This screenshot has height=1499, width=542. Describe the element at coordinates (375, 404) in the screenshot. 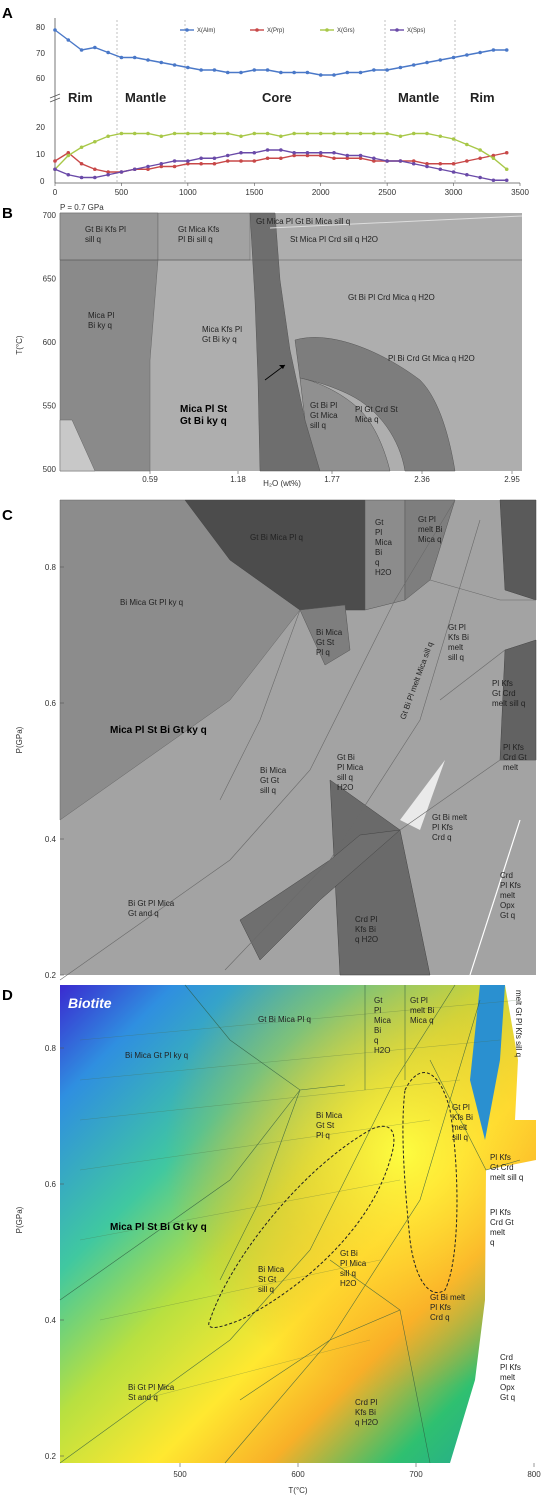

I see `b-field-curve-band` at that location.